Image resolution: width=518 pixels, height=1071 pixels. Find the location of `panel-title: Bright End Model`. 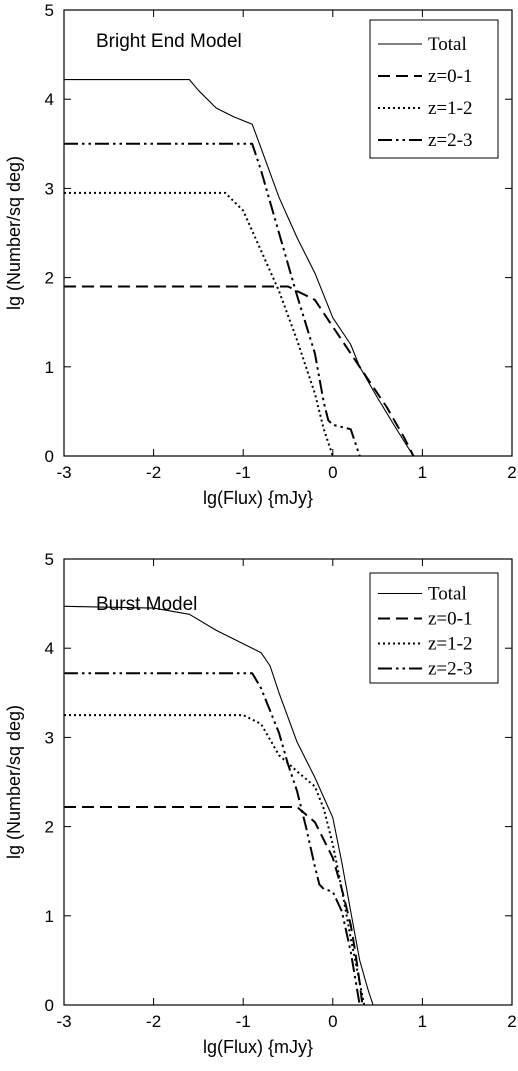

panel-title: Bright End Model is located at coordinates (169, 41).